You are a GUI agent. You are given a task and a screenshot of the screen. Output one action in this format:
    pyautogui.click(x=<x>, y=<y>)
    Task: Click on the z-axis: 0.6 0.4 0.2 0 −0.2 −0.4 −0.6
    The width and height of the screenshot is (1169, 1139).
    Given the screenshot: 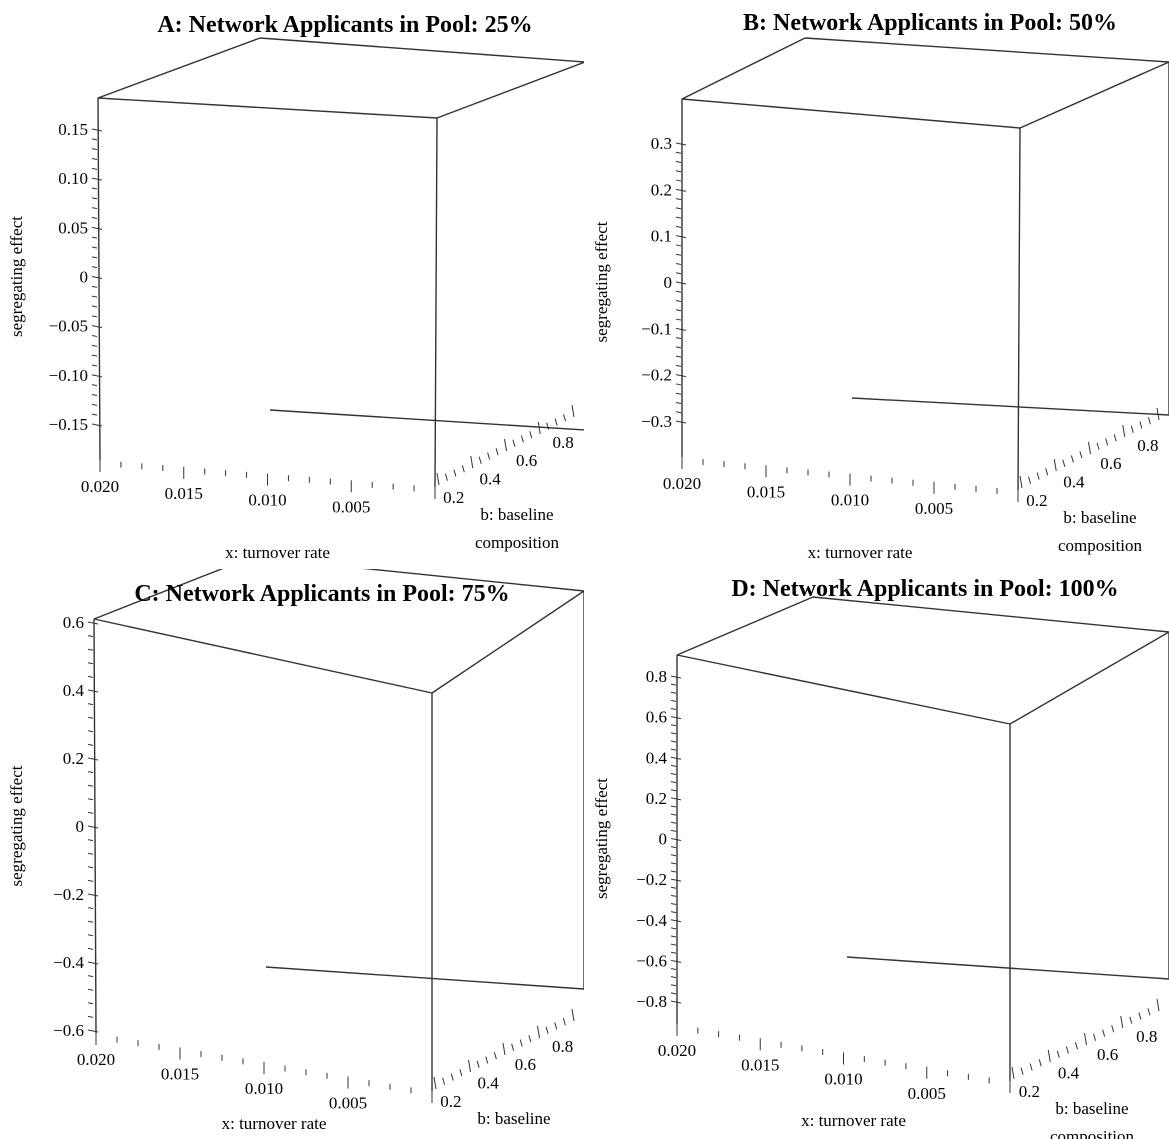 What is the action you would take?
    pyautogui.click(x=76, y=826)
    